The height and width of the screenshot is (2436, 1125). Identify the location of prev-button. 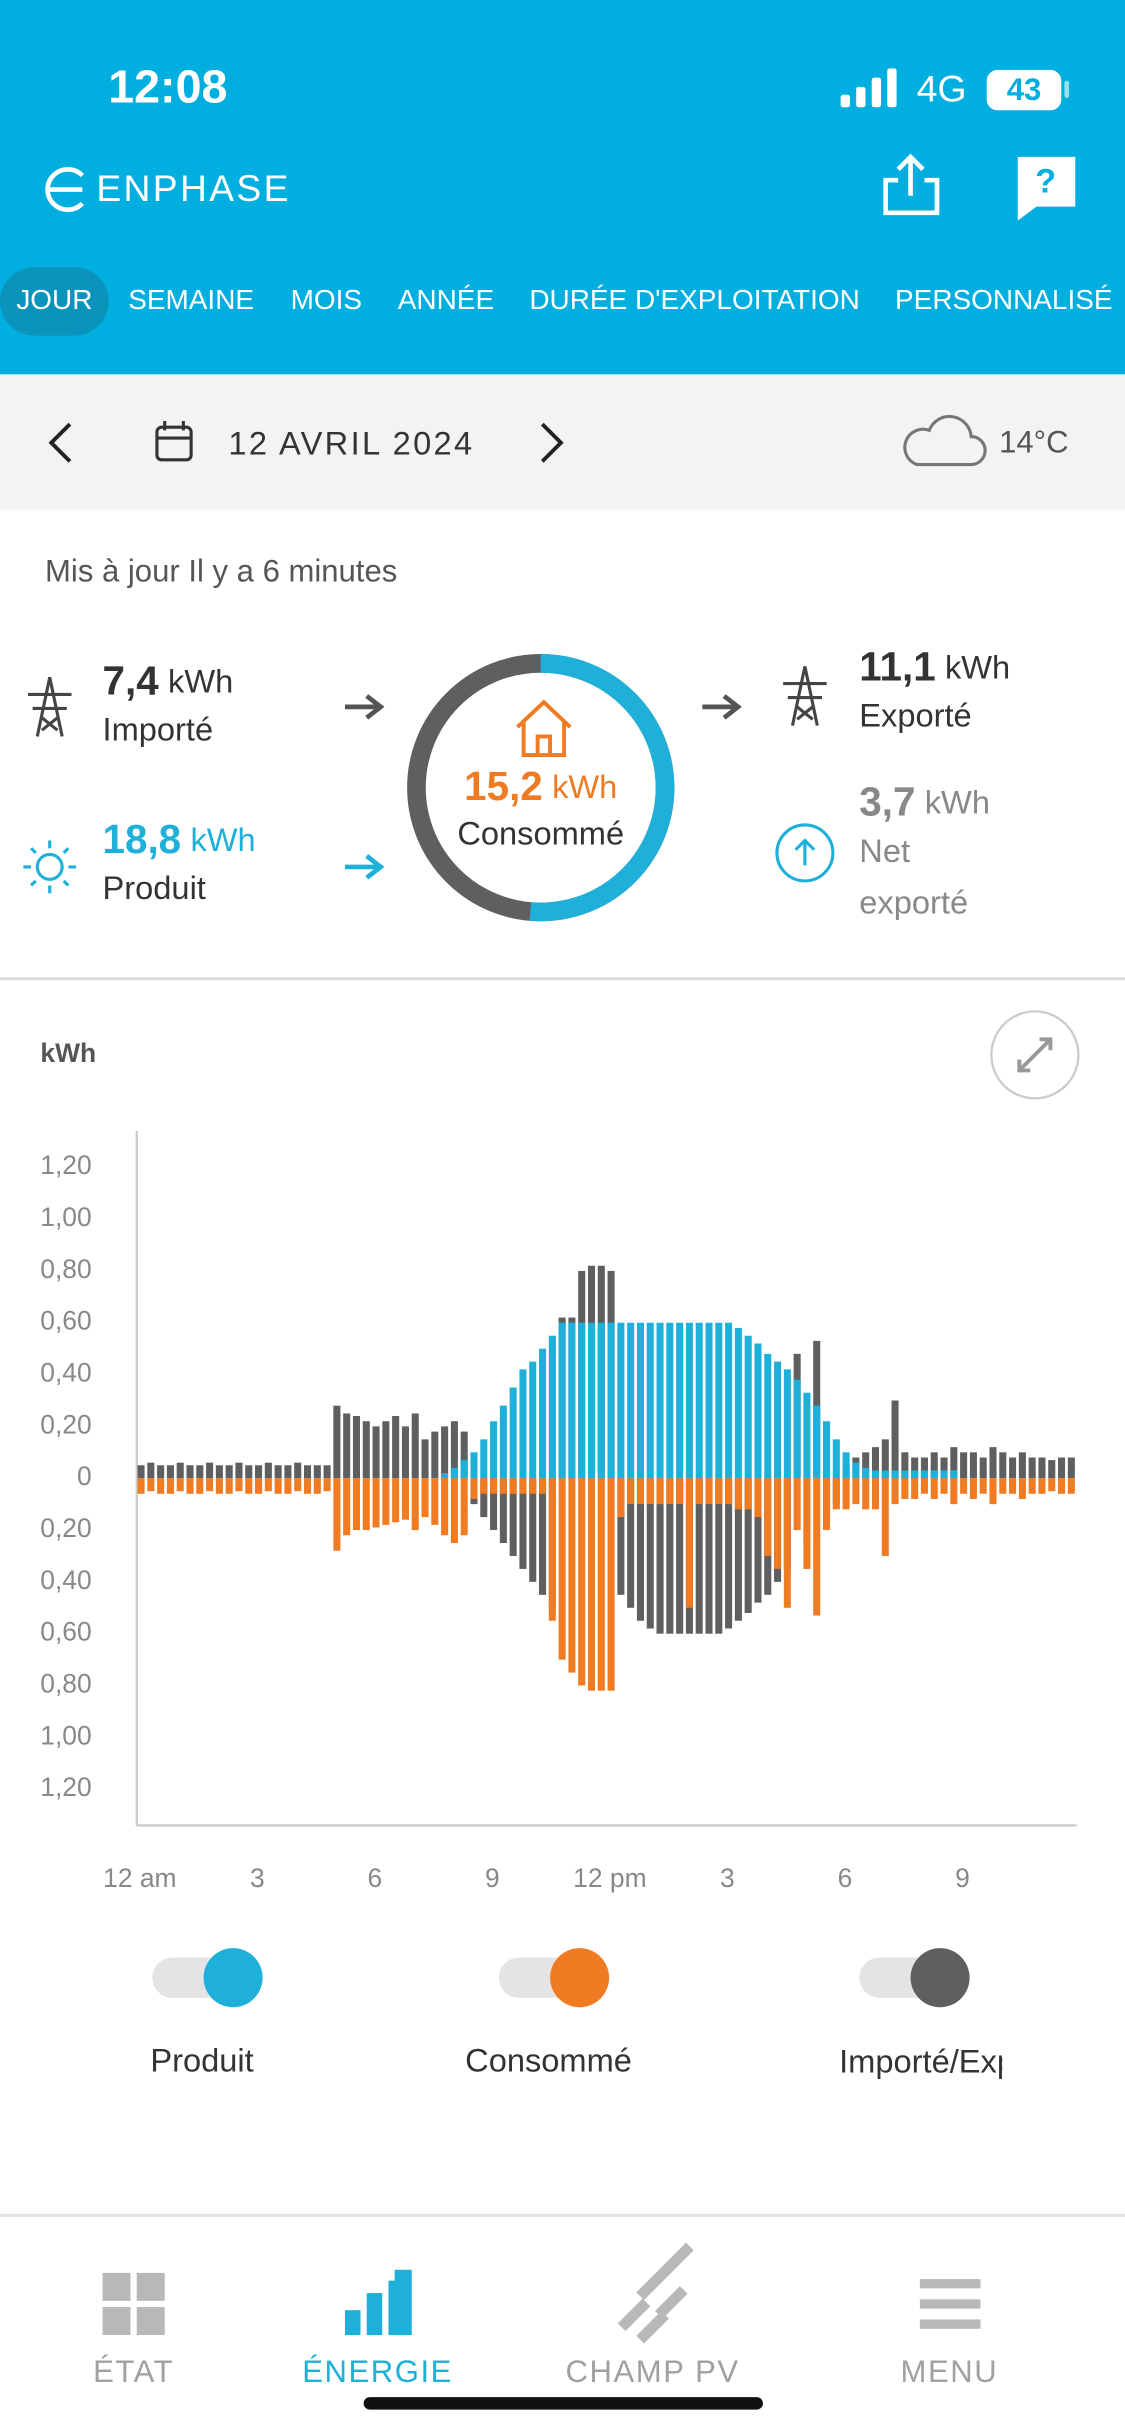
(60, 442).